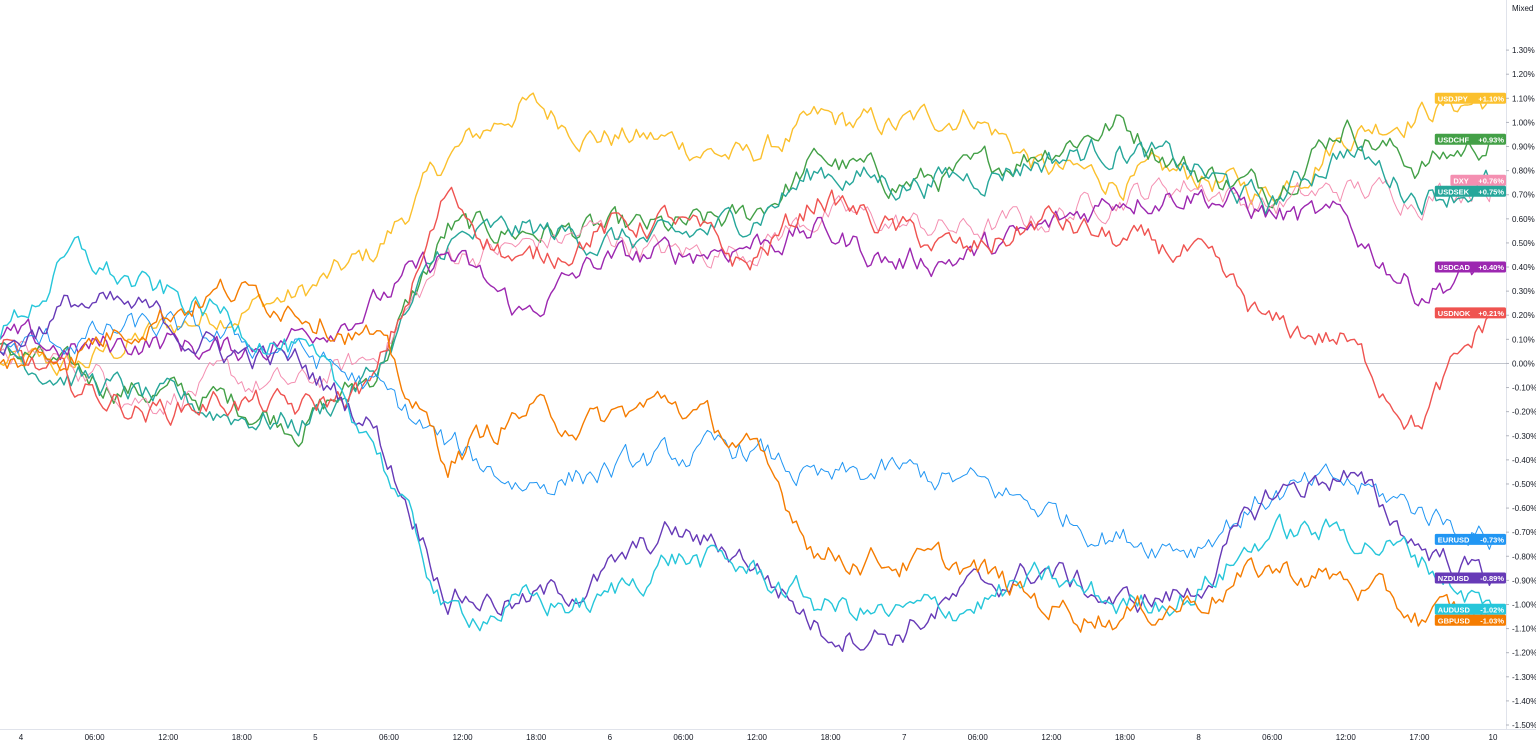 The height and width of the screenshot is (743, 1536). I want to click on badge-symbol: USDNOK, so click(1454, 313).